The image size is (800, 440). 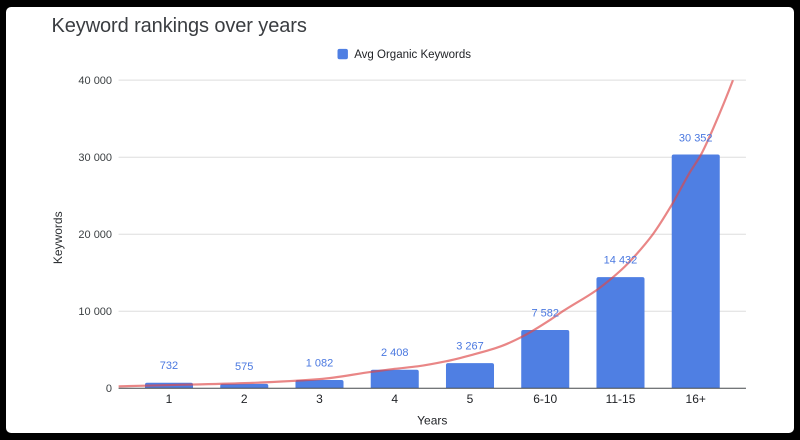 I want to click on svg-text: 30 000, so click(x=95, y=158).